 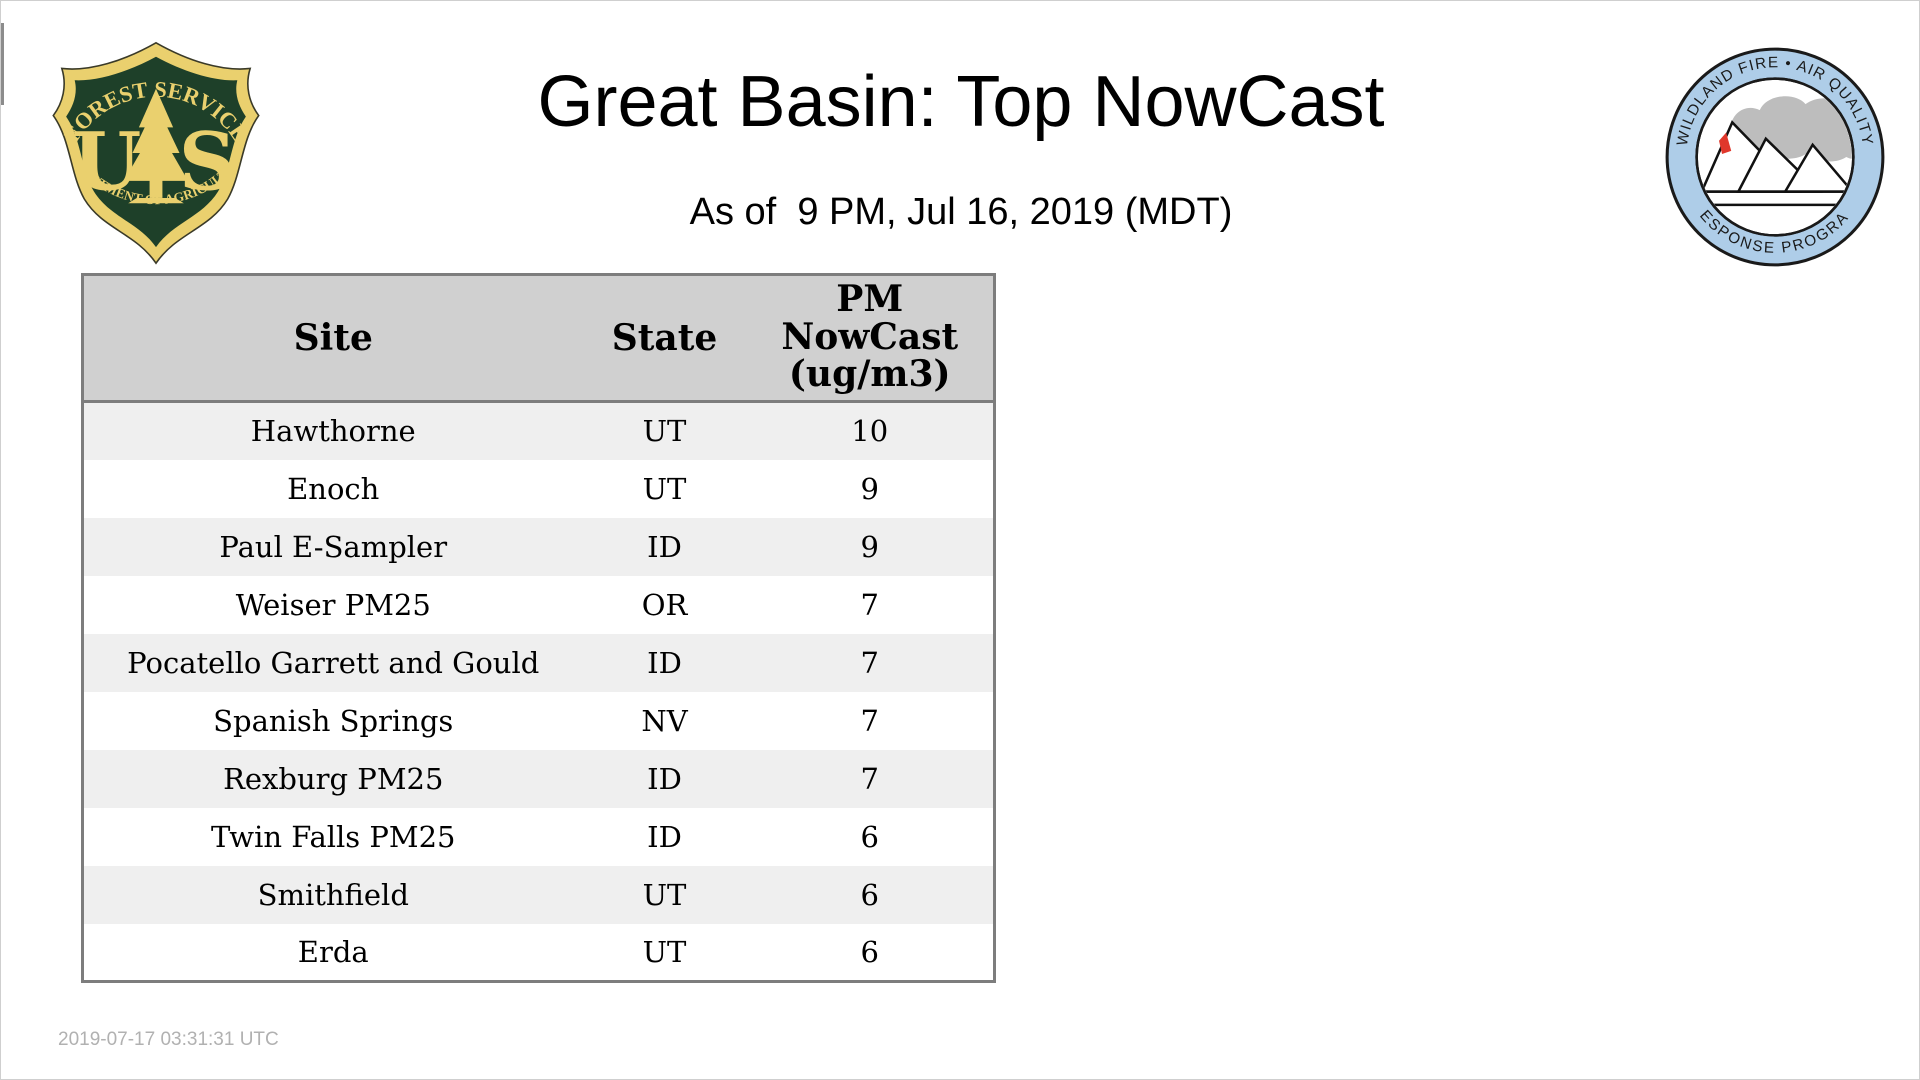 I want to click on cell-site: Spanish Springs, so click(x=332, y=720).